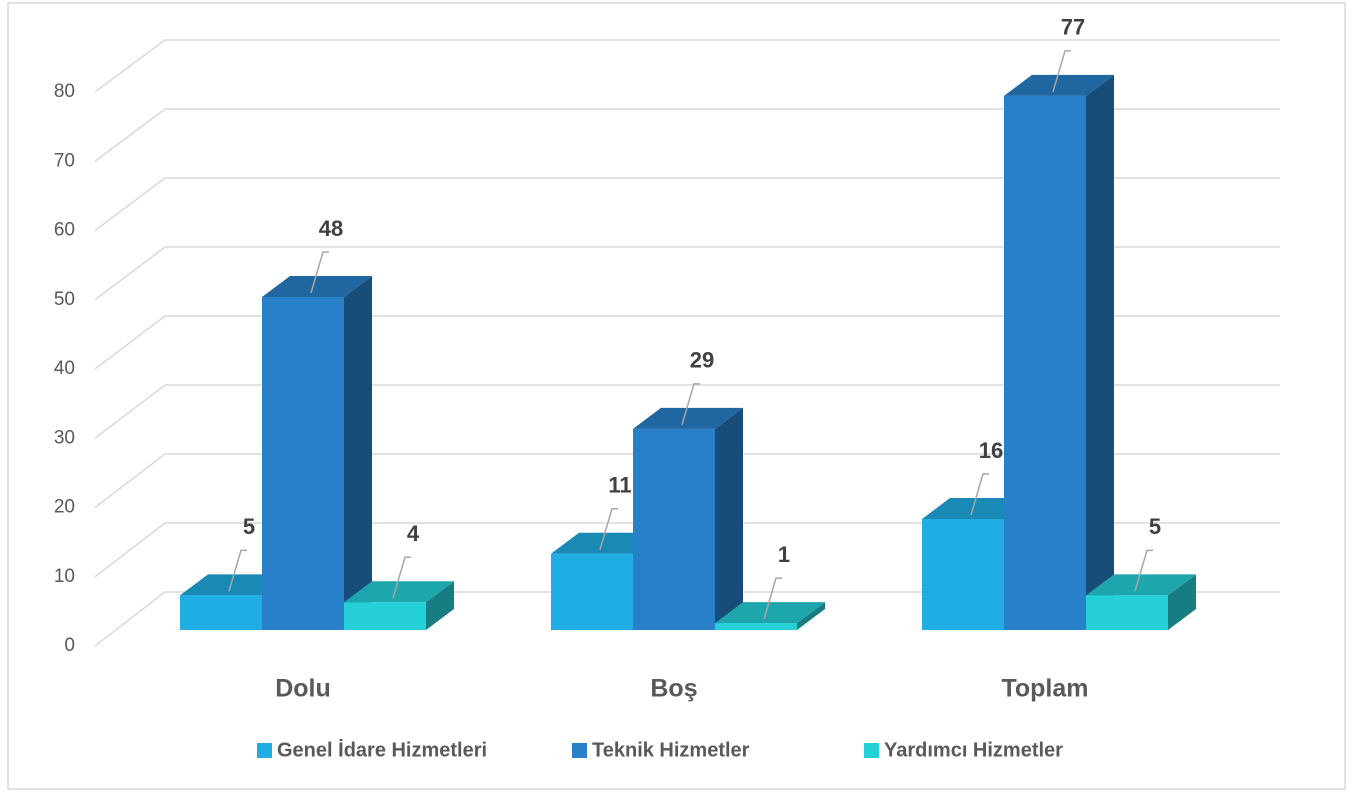 This screenshot has width=1354, height=794. What do you see at coordinates (784, 554) in the screenshot?
I see `value-label: 1` at bounding box center [784, 554].